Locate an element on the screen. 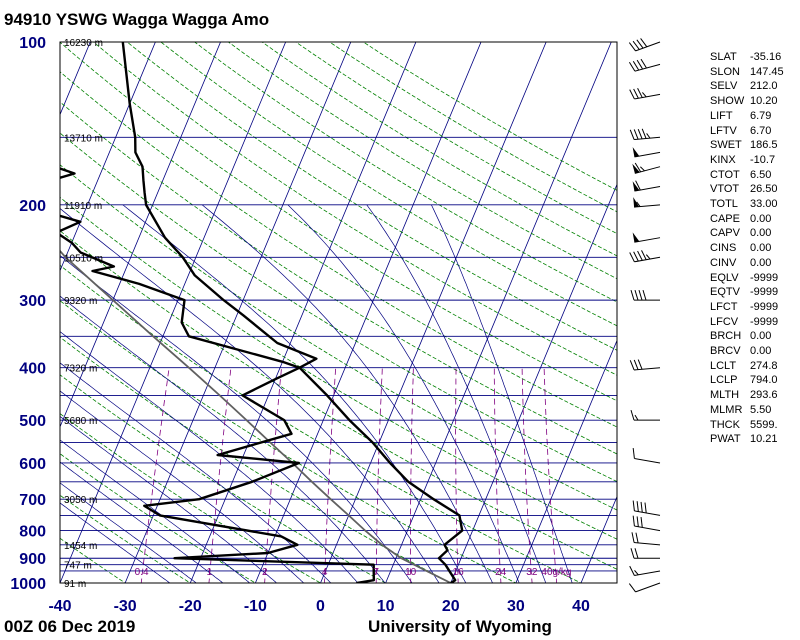  index-value: 147.45 is located at coordinates (767, 71).